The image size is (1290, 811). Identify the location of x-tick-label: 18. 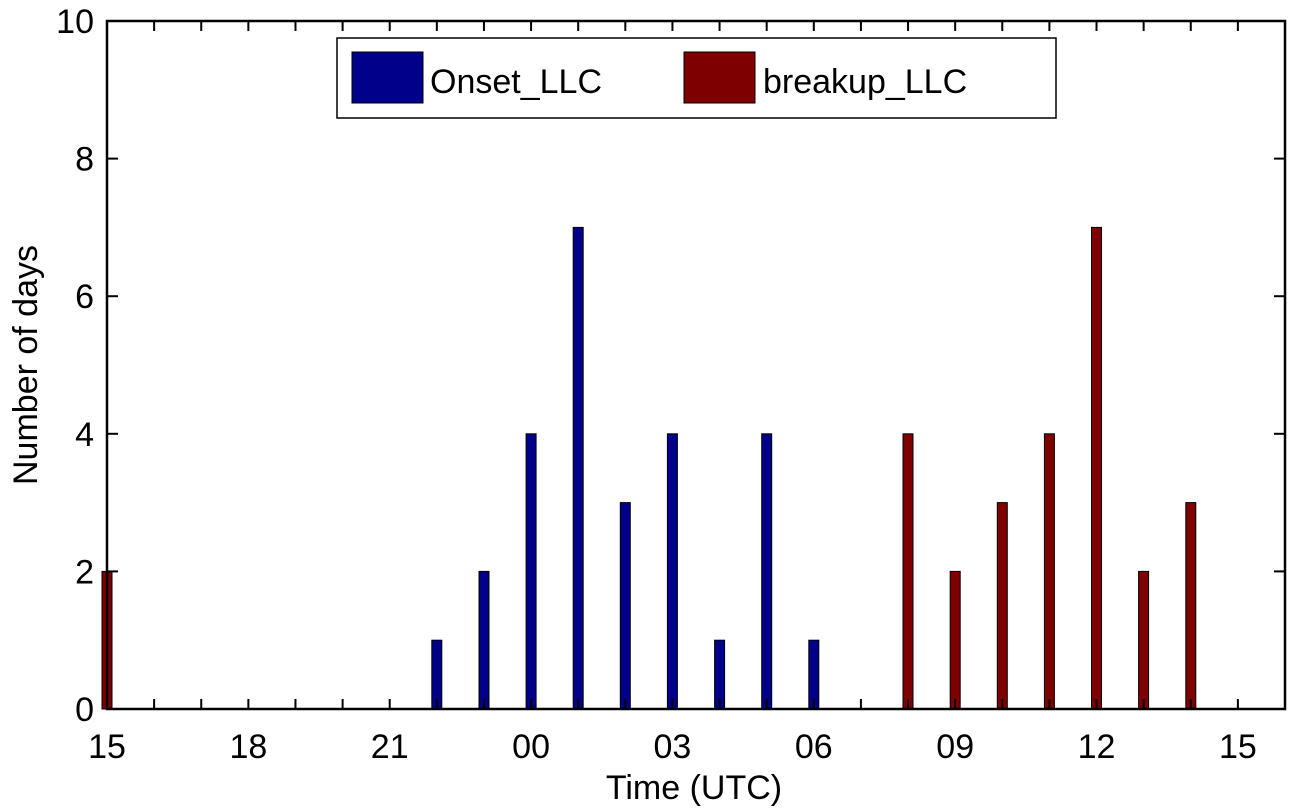
(248, 747).